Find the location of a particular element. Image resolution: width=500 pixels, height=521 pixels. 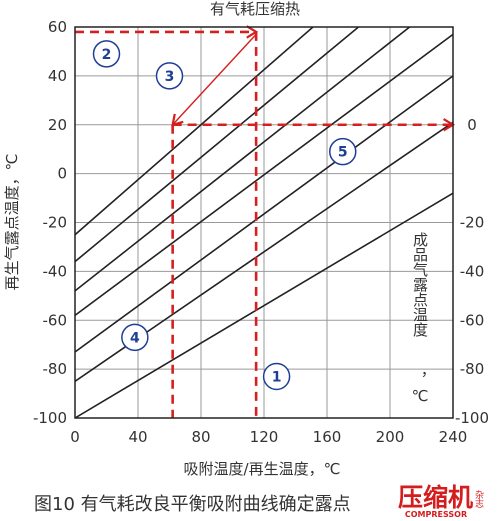

y-tick-label: -100 is located at coordinates (50, 418).